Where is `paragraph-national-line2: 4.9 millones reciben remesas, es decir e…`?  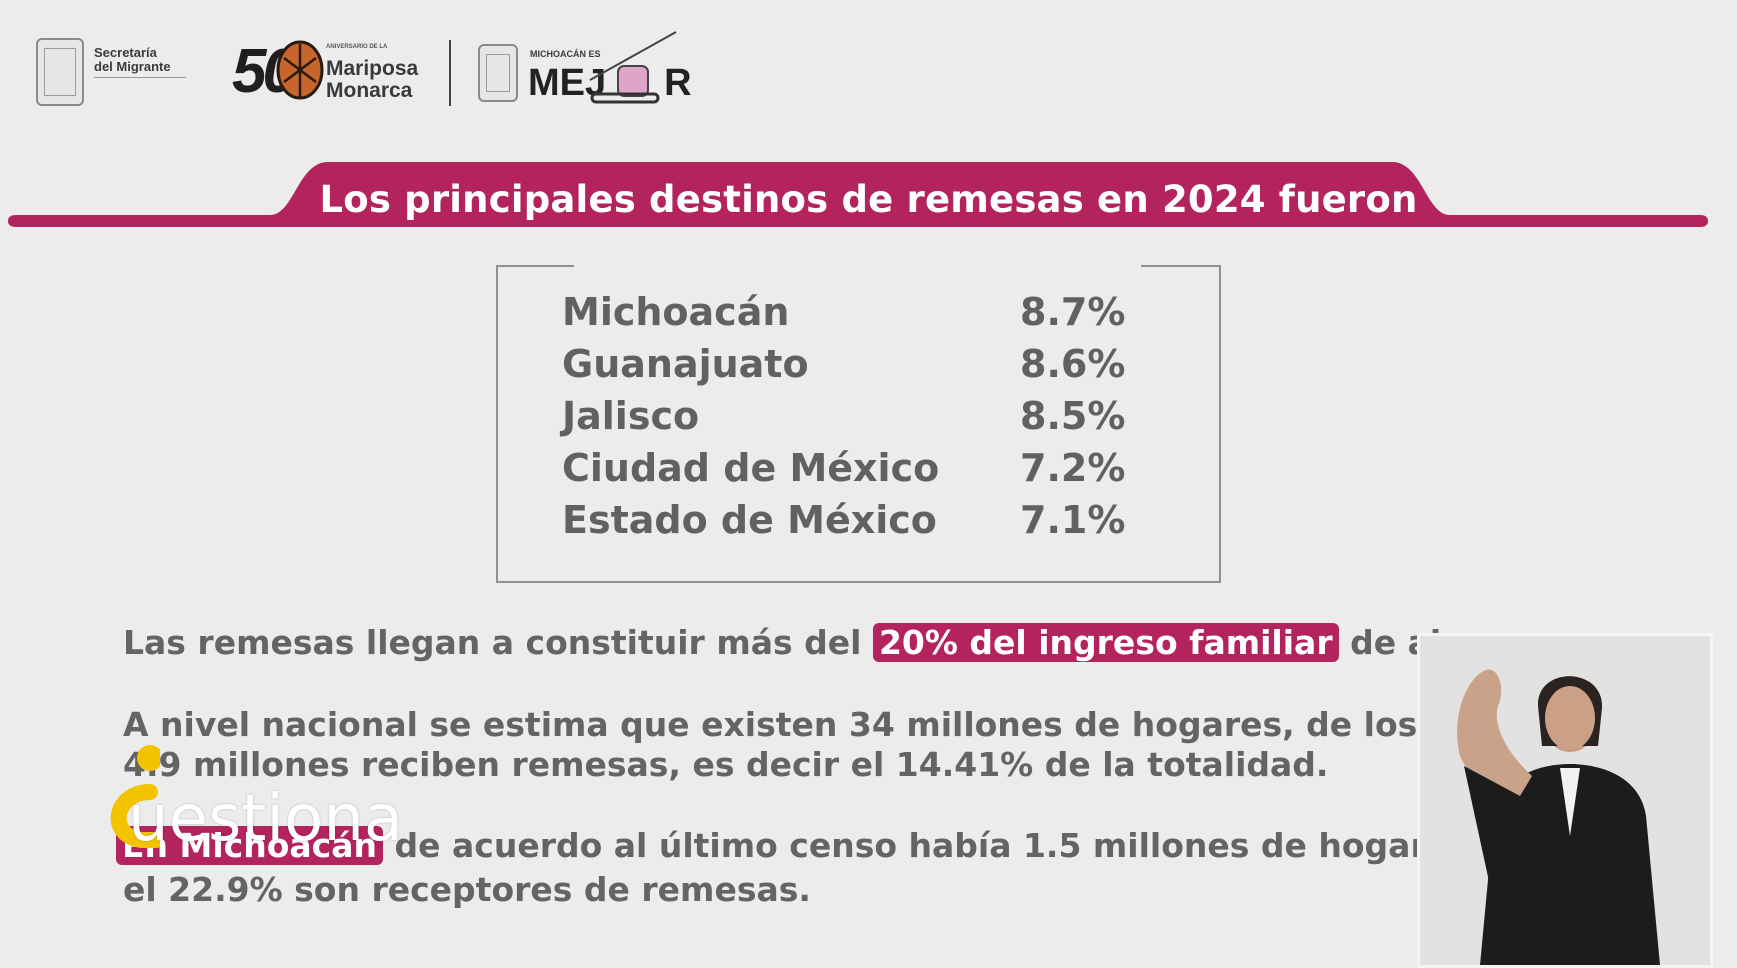 paragraph-national-line2: 4.9 millones reciben remesas, es decir e… is located at coordinates (726, 764).